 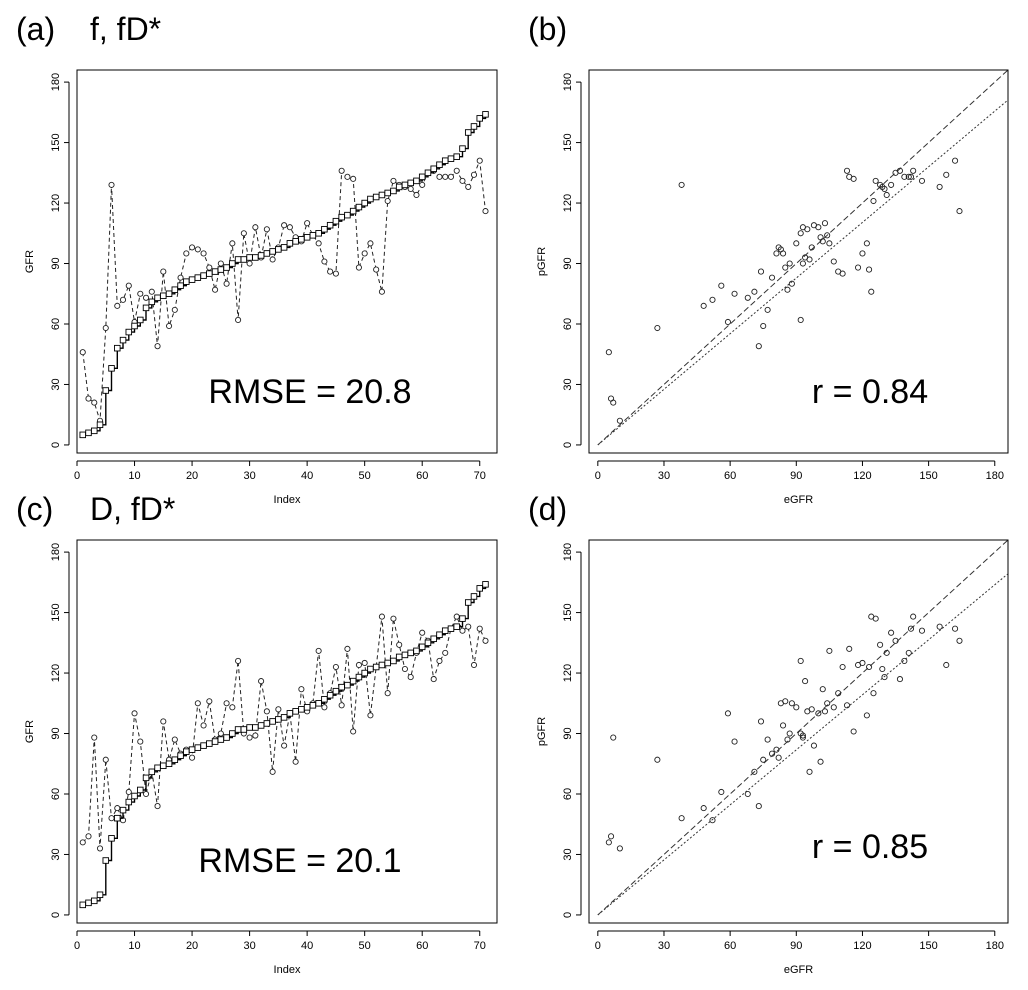 What do you see at coordinates (870, 847) in the screenshot?
I see `stat-annotation: r = 0.85` at bounding box center [870, 847].